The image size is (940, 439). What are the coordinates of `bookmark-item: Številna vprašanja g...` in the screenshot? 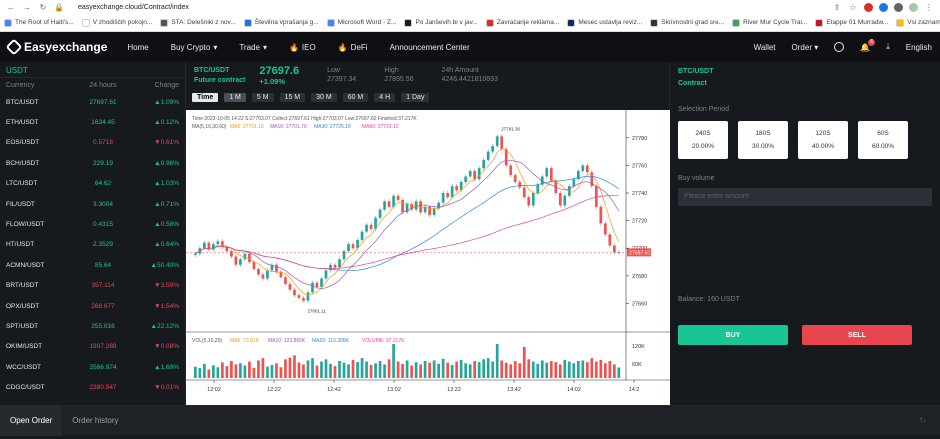 It's located at (281, 22).